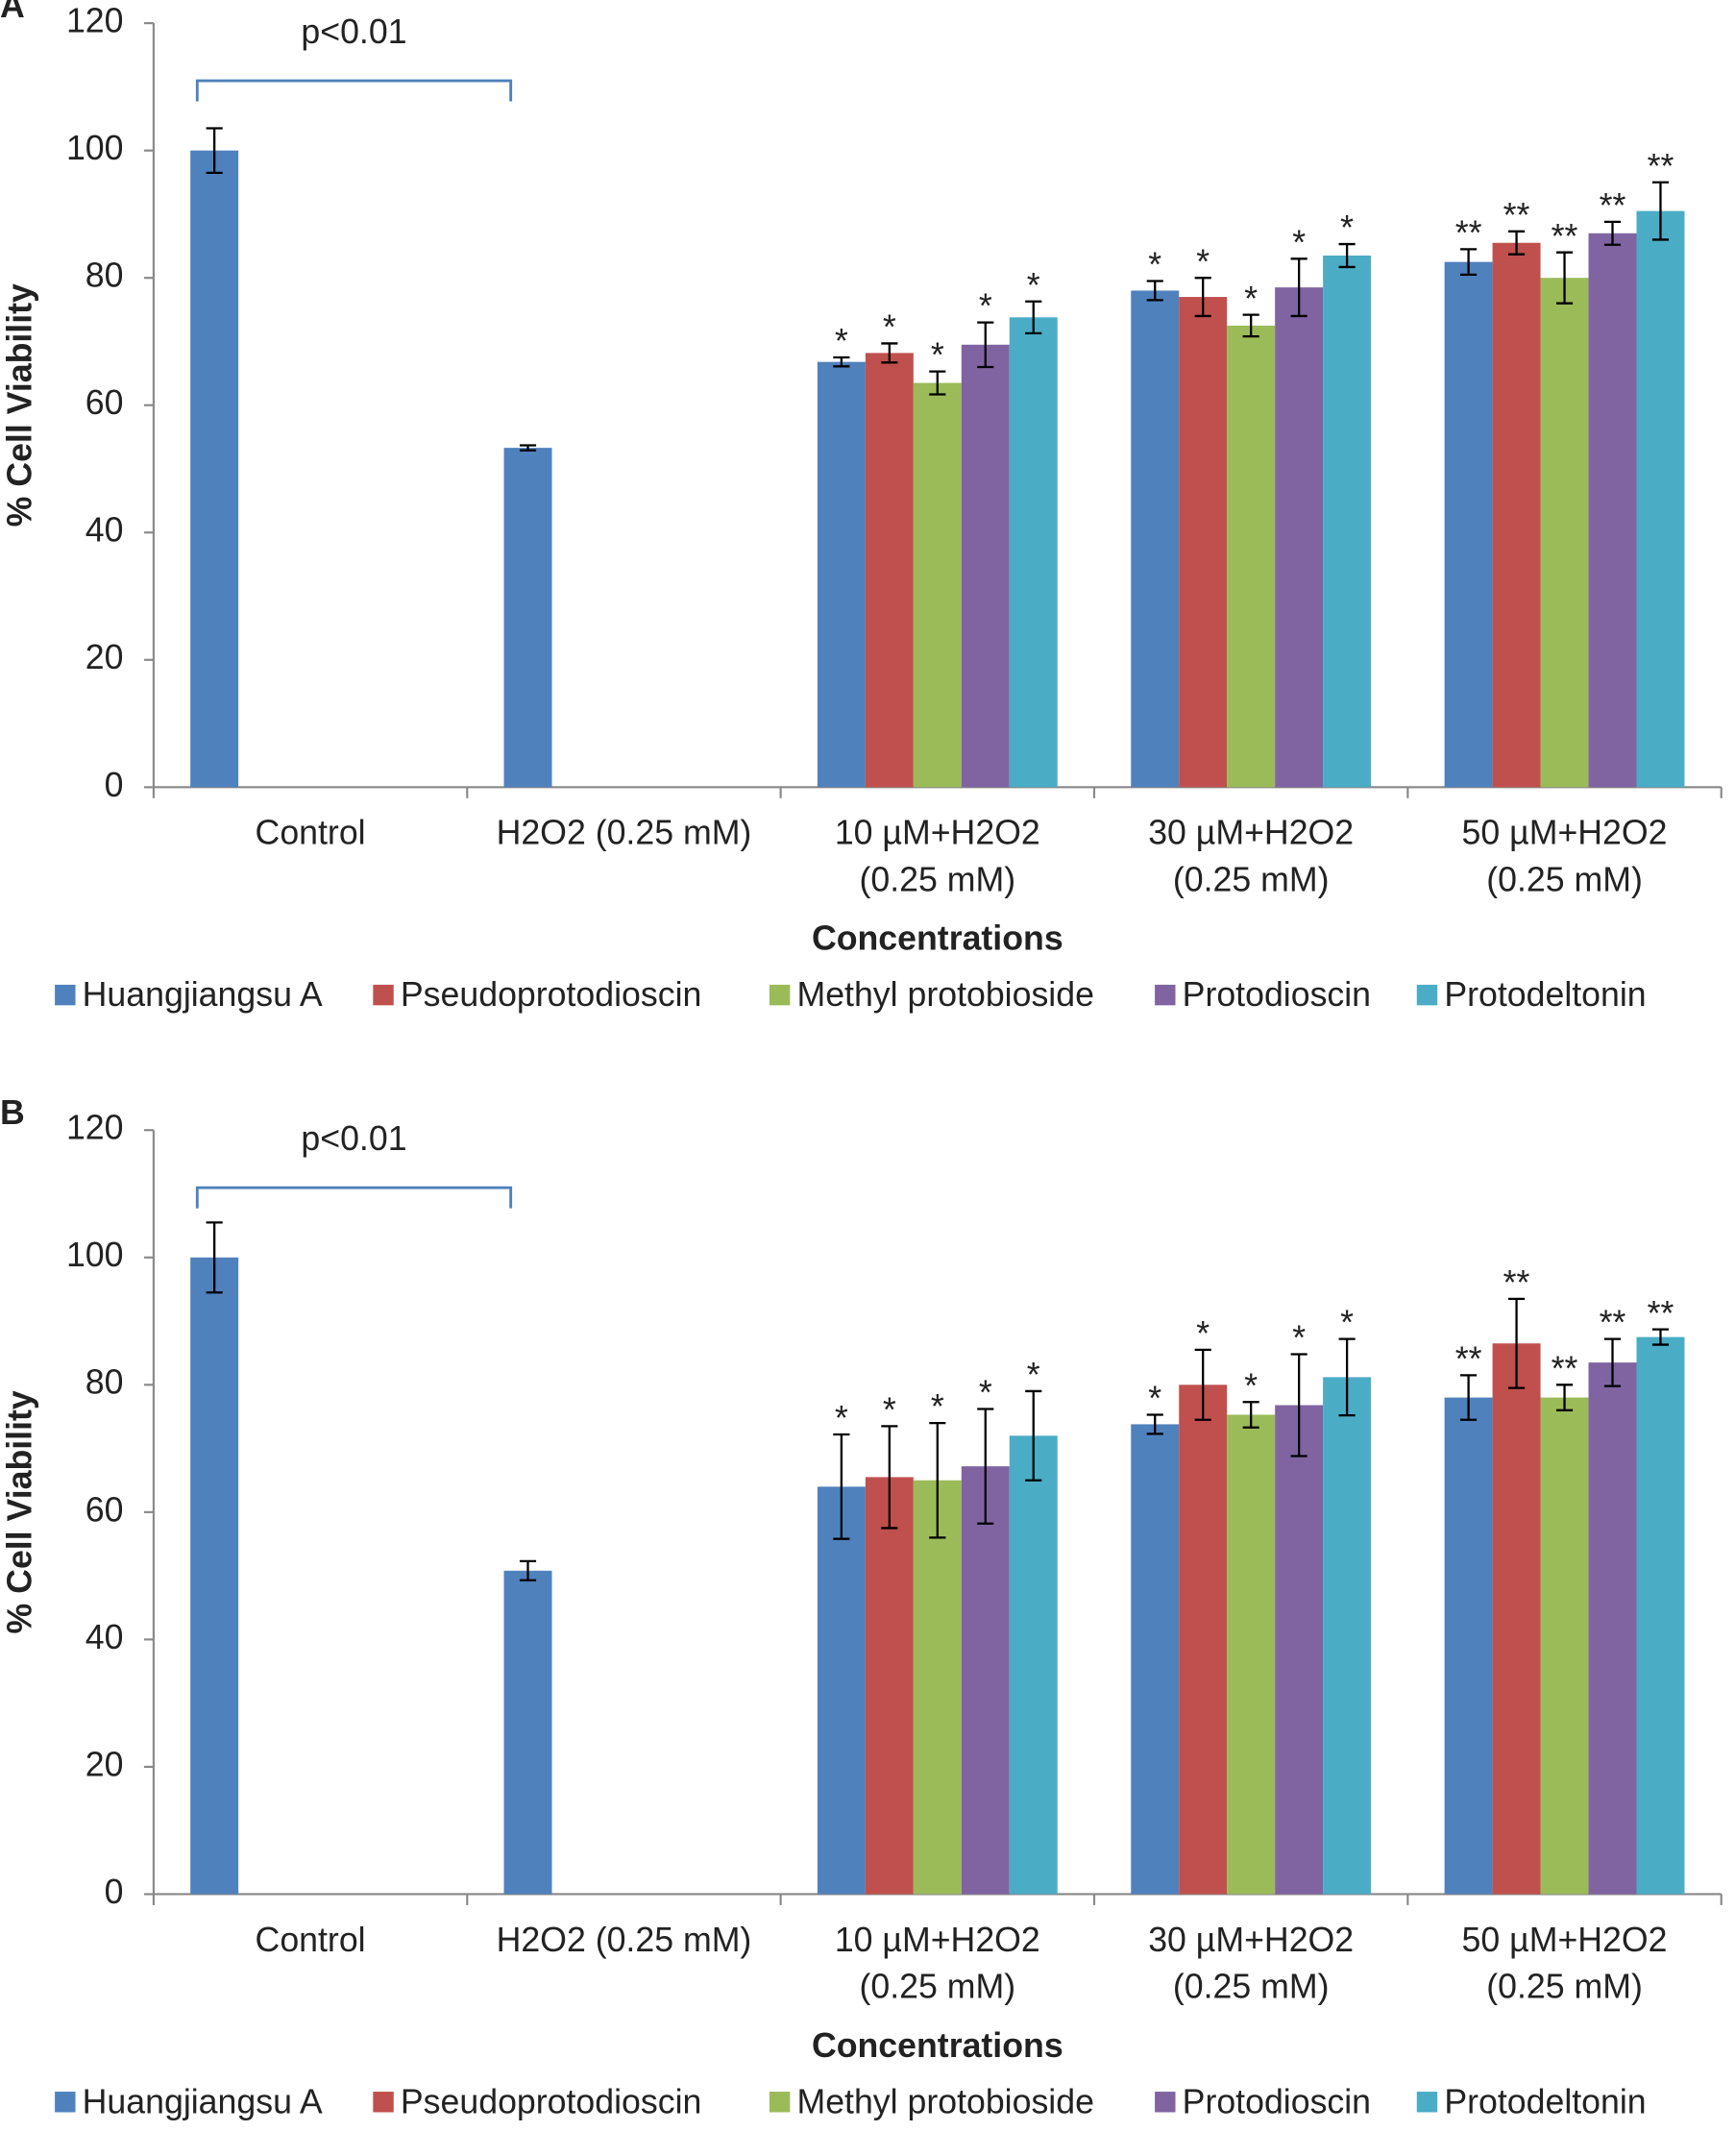 This screenshot has height=2156, width=1735. Describe the element at coordinates (105, 1764) in the screenshot. I see `y-tick-label: 20` at that location.